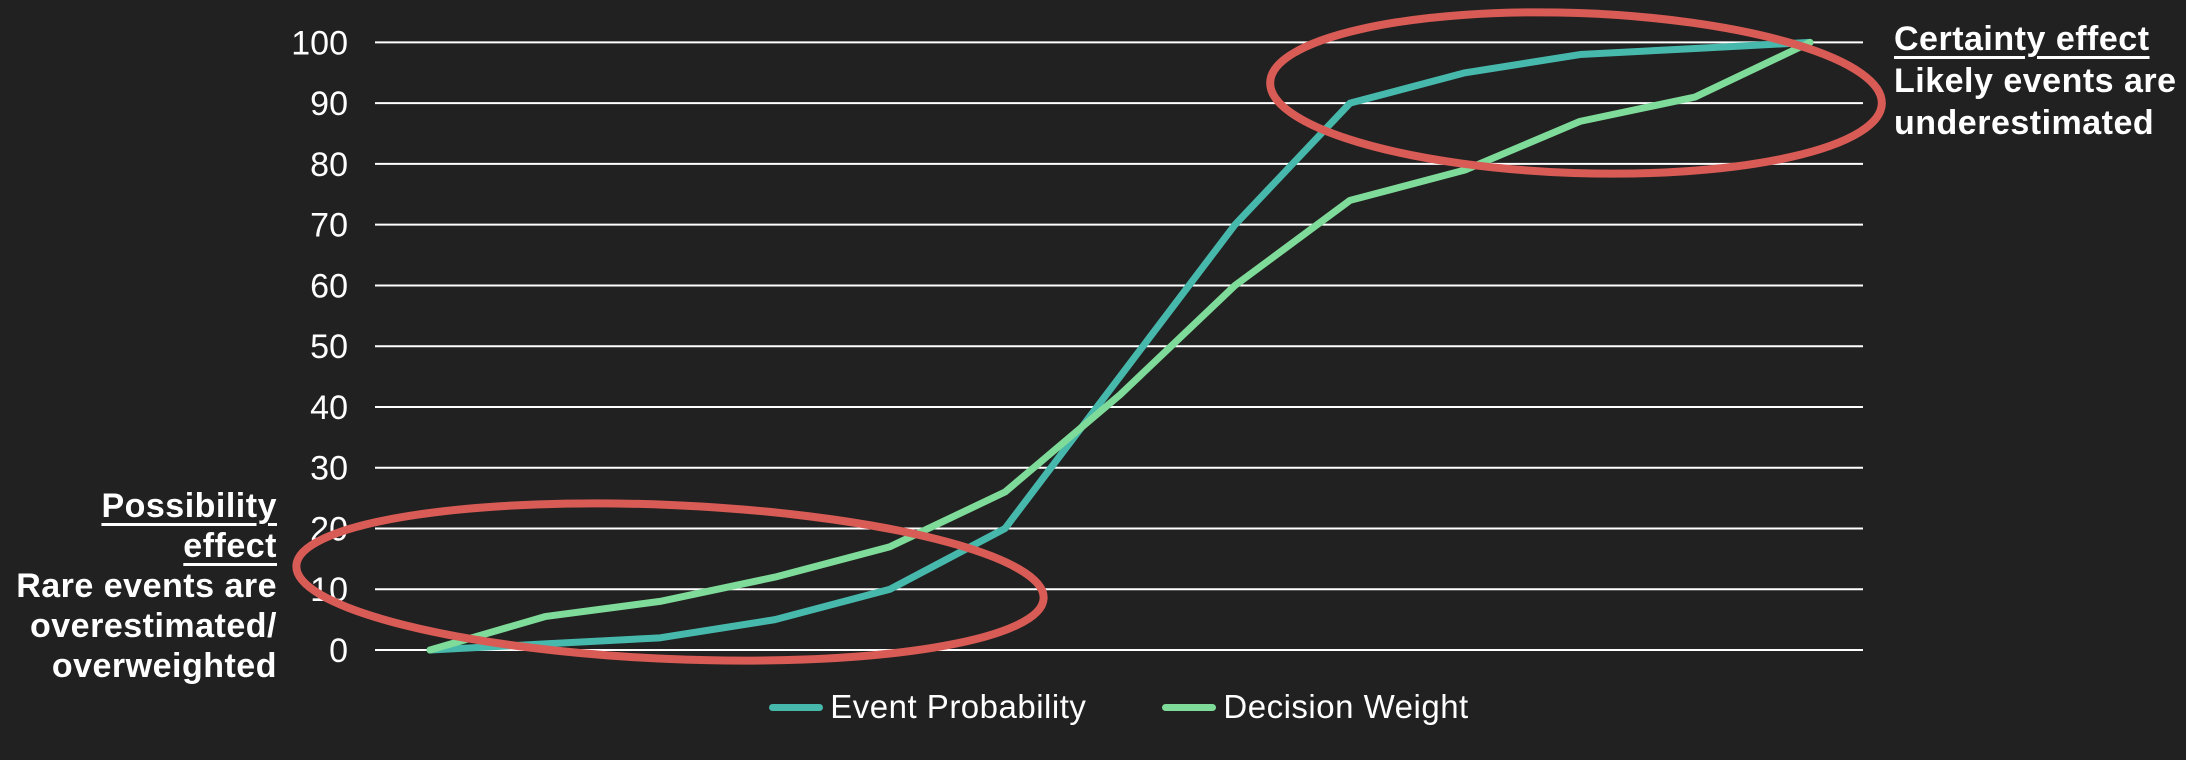 The image size is (2186, 760). Describe the element at coordinates (1189, 707) in the screenshot. I see `decision-weight-line-swatch` at that location.